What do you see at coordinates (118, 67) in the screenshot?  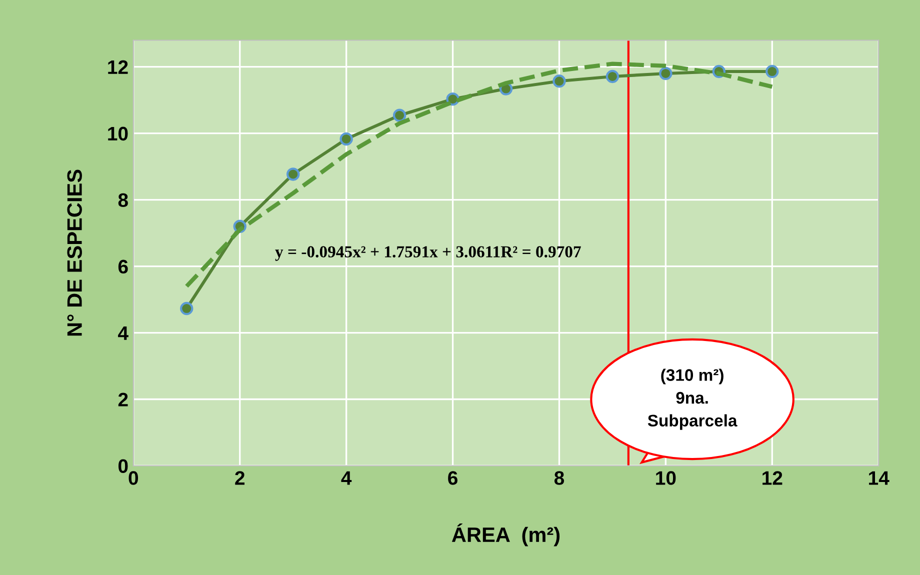 I see `y-tick-label: 12` at bounding box center [118, 67].